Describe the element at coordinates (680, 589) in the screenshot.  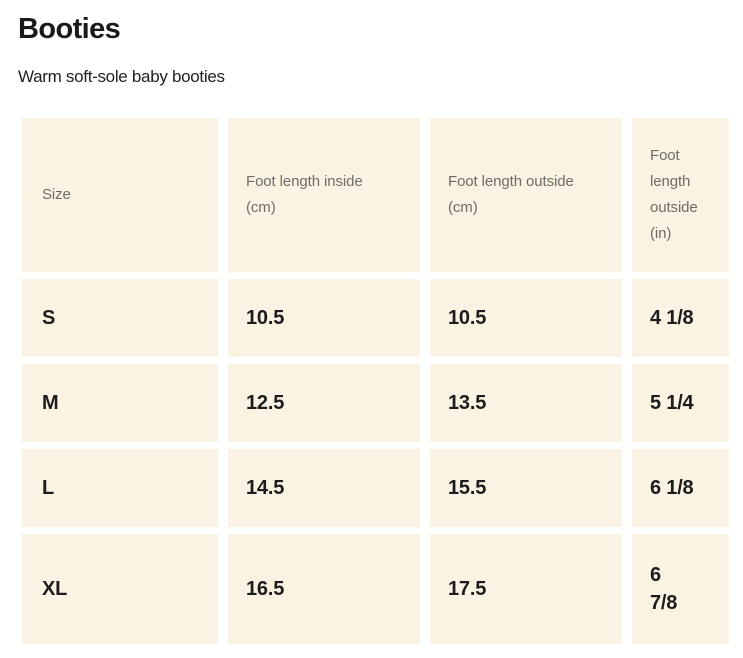
I see `cell-xl-outside-in: 6 7/8` at that location.